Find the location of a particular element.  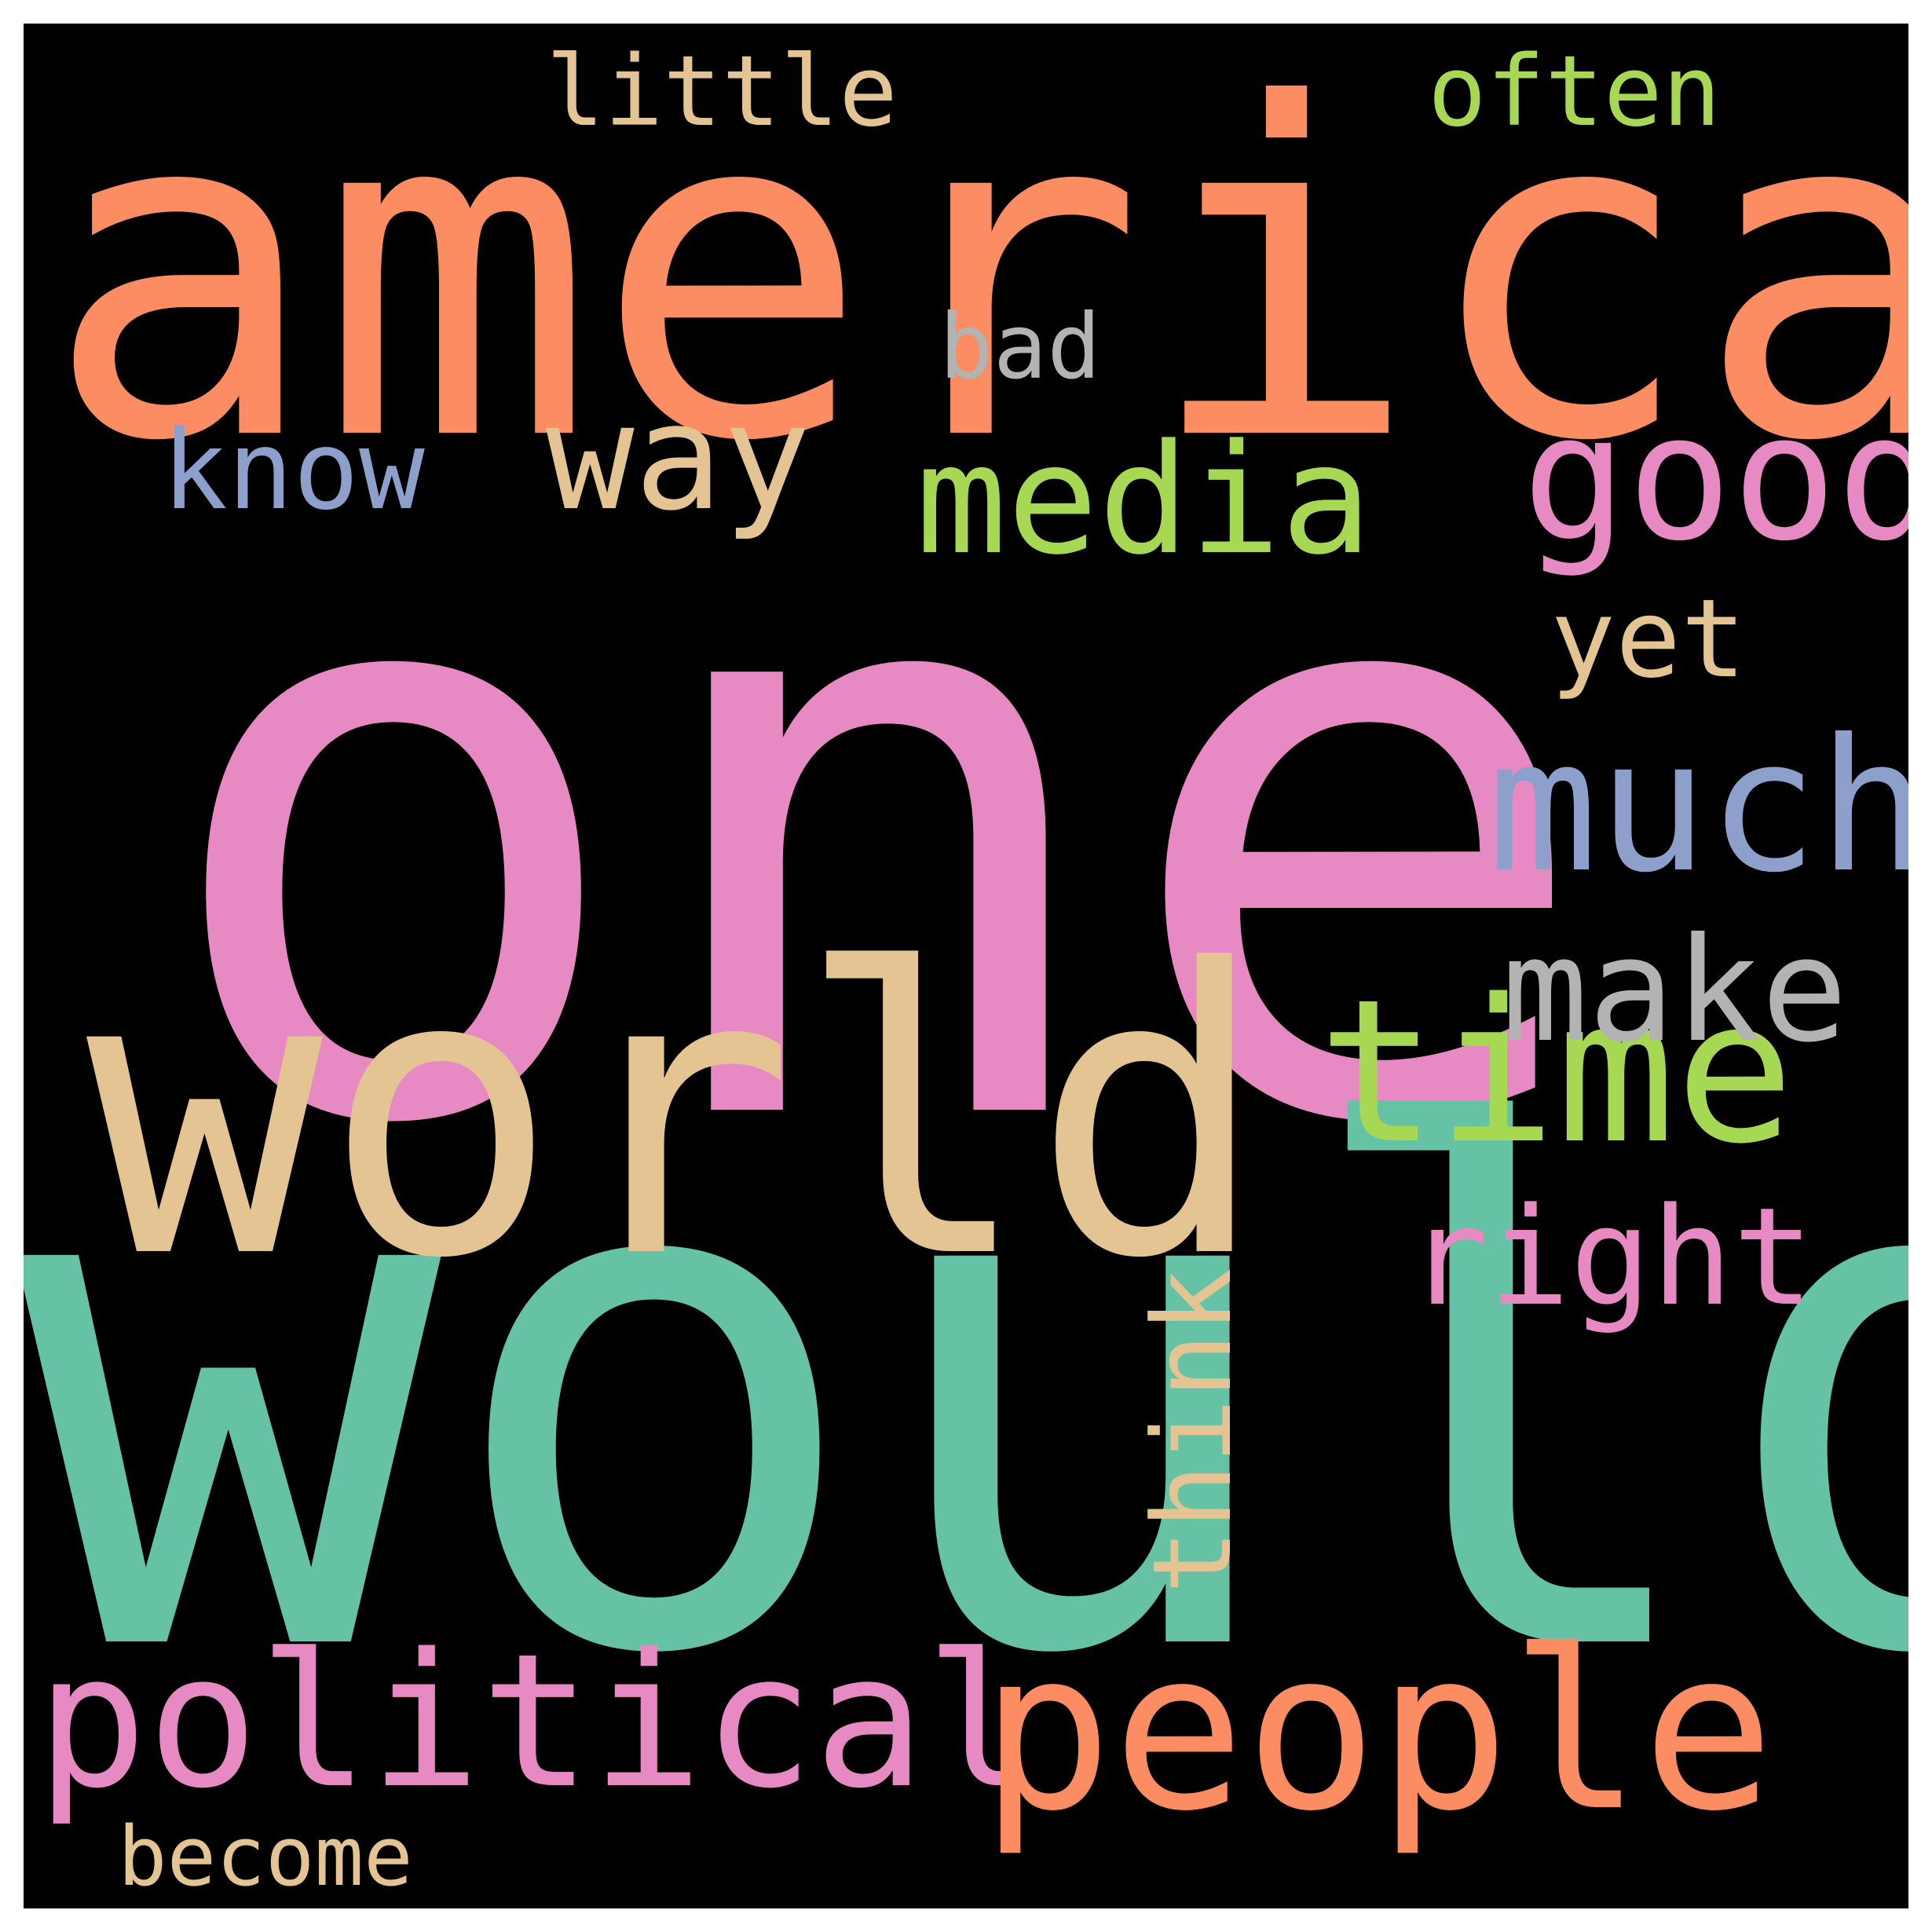

word-think: think is located at coordinates (1192, 1431).